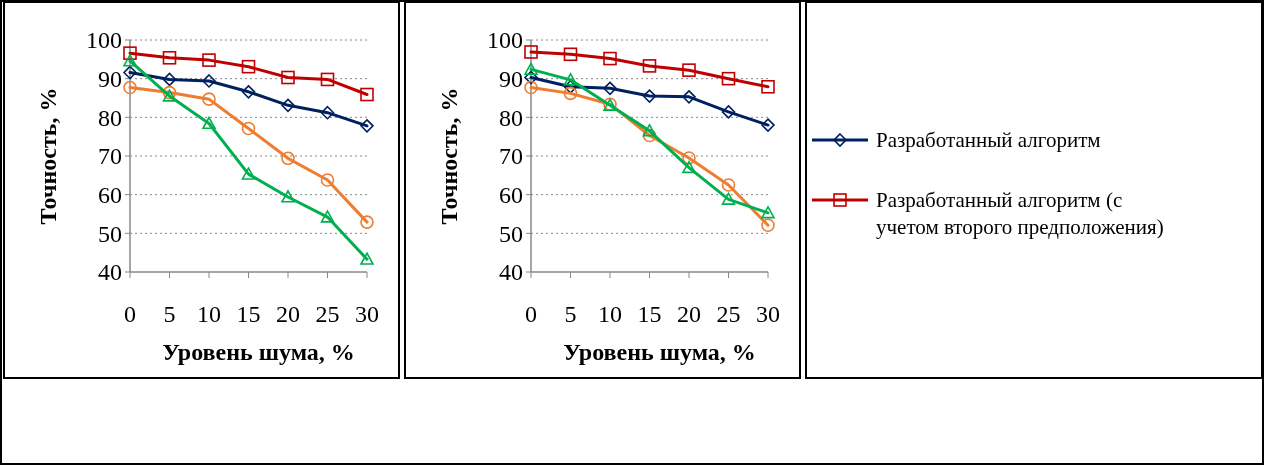  What do you see at coordinates (1020, 214) in the screenshot?
I see `legend-label: Разработанный алгоритм (с учетом второго предположения)` at bounding box center [1020, 214].